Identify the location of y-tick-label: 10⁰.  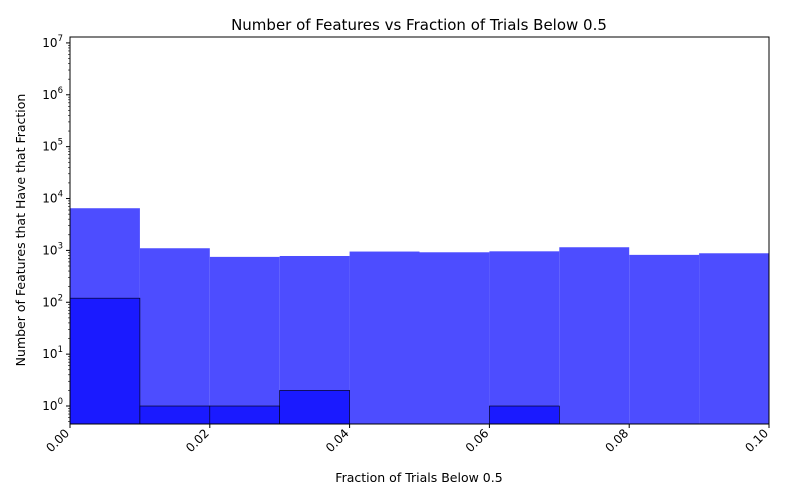
(52, 405).